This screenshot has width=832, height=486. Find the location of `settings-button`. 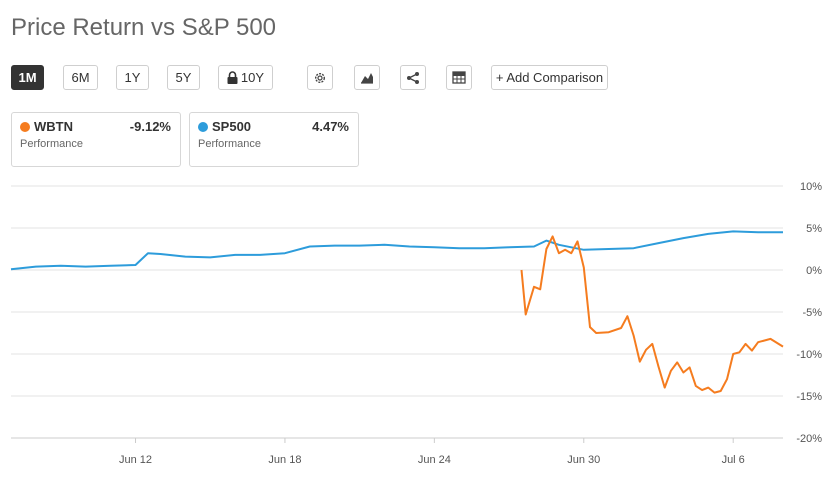

settings-button is located at coordinates (320, 77).